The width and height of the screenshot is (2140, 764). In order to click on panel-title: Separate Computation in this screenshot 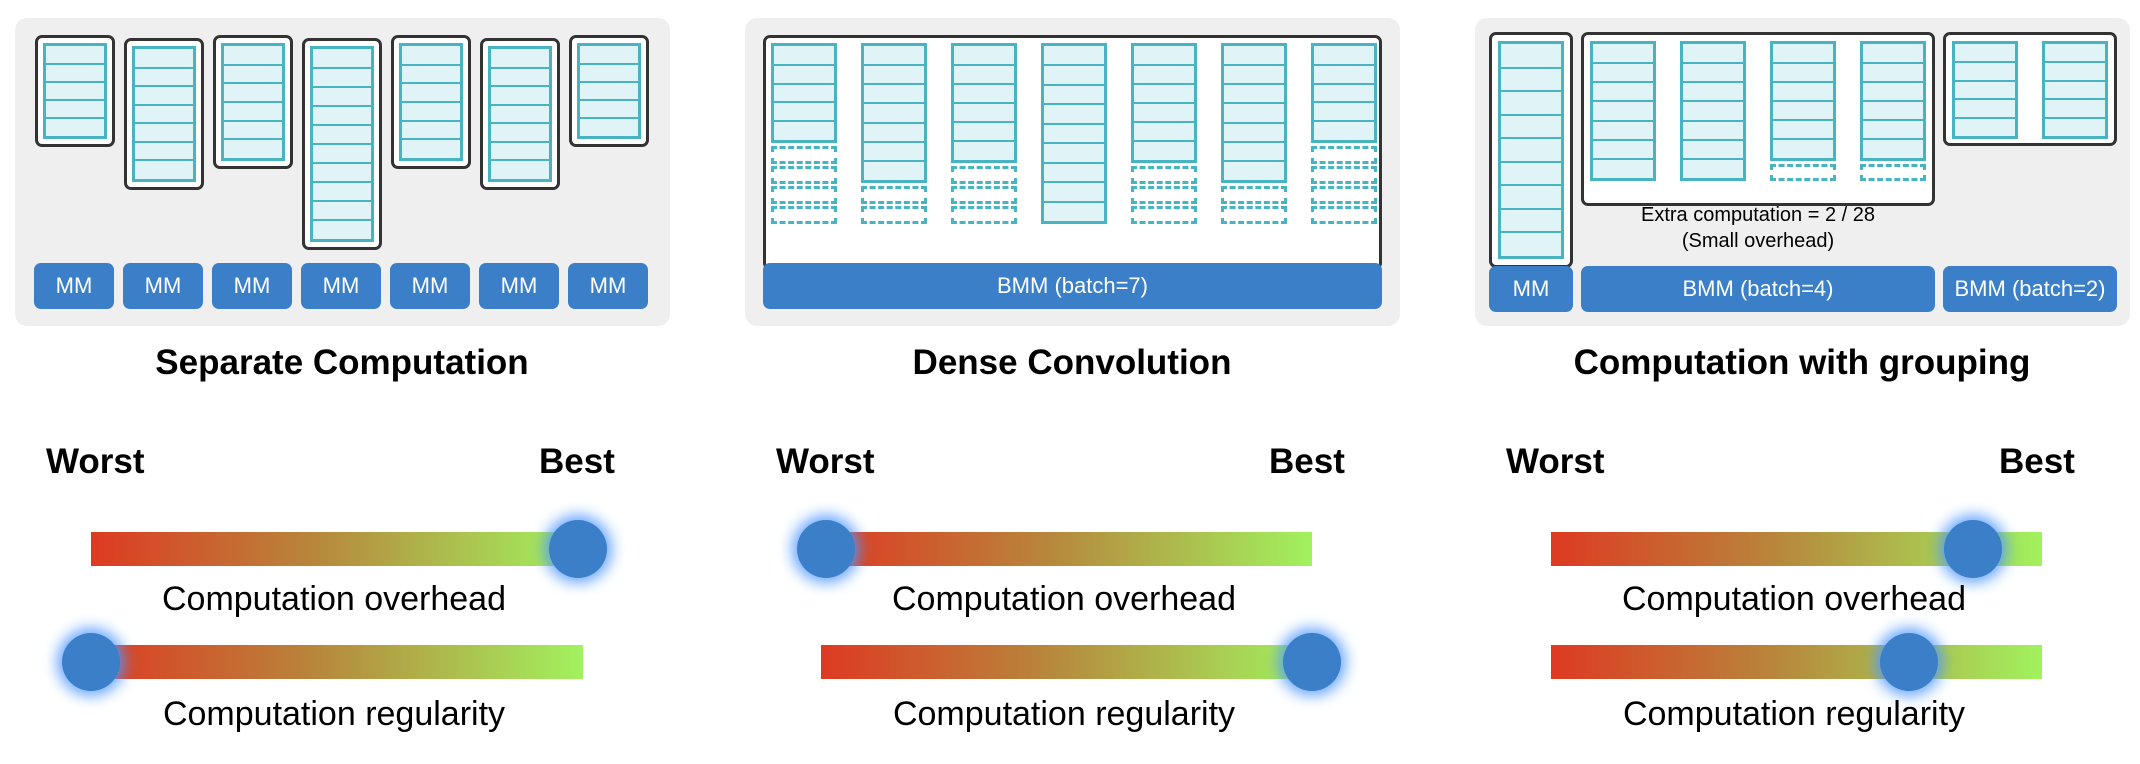, I will do `click(342, 362)`.